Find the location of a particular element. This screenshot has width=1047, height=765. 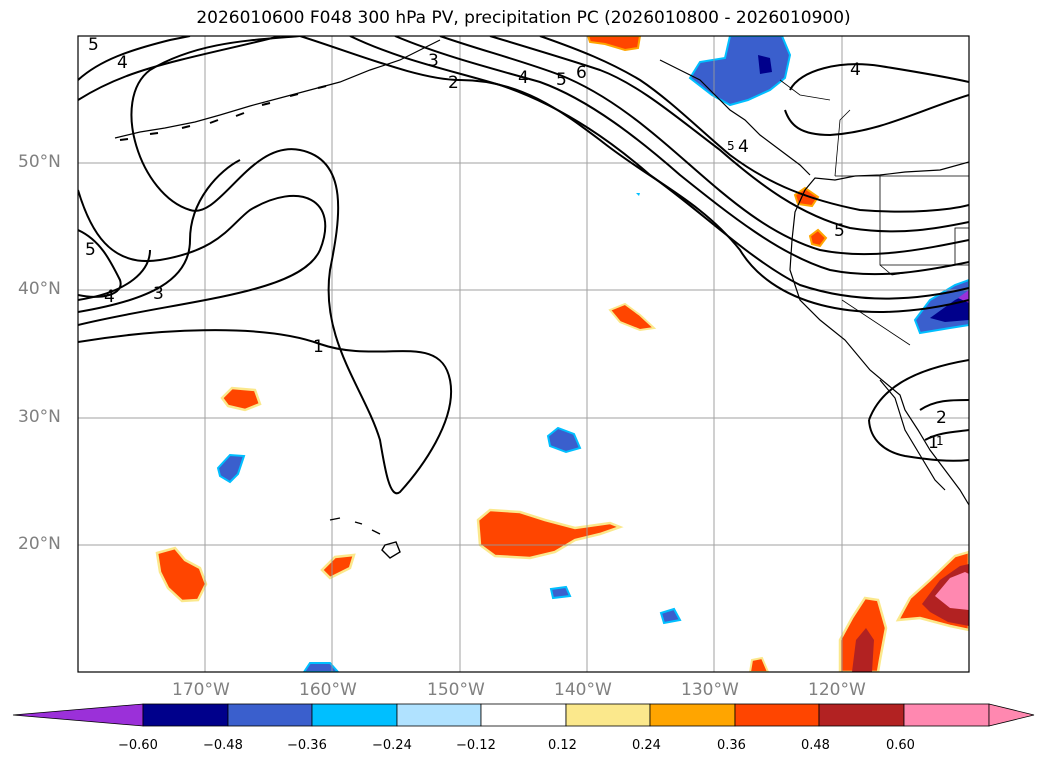

lon-label: 160°W is located at coordinates (328, 690).